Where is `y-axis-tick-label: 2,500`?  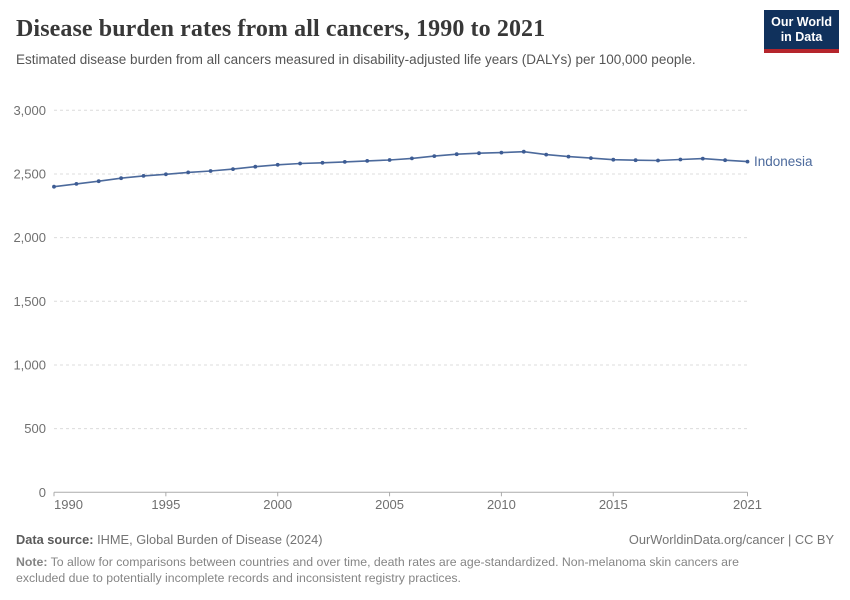
y-axis-tick-label: 2,500 is located at coordinates (29, 173).